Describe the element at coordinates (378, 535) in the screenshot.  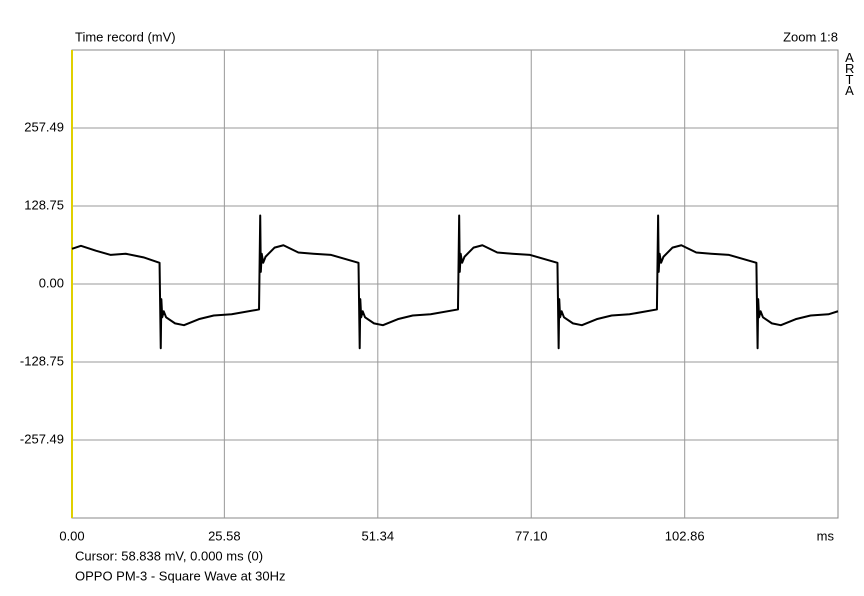
I see `x-tick-label: 51.34` at that location.